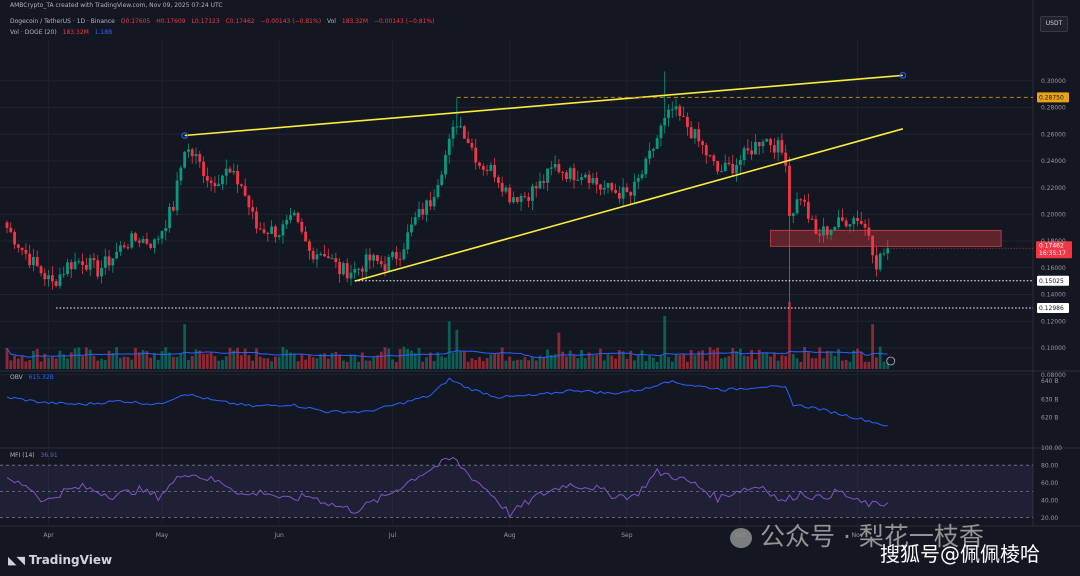  Describe the element at coordinates (1054, 24) in the screenshot. I see `currency-selector-button: USDT` at that location.